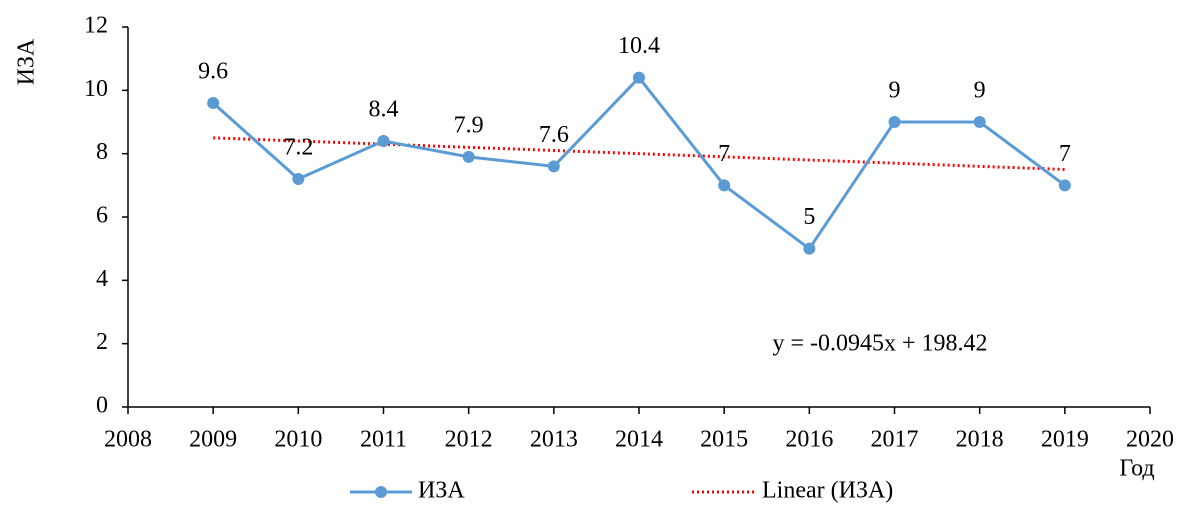 The width and height of the screenshot is (1187, 513). Describe the element at coordinates (384, 110) in the screenshot. I see `data-label: 8.4` at that location.